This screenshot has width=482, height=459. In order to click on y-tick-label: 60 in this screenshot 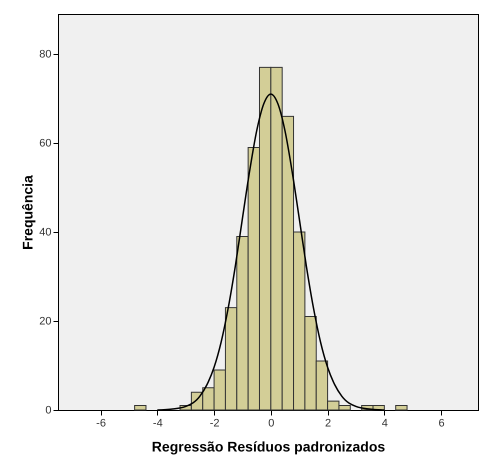, I will do `click(45, 144)`.